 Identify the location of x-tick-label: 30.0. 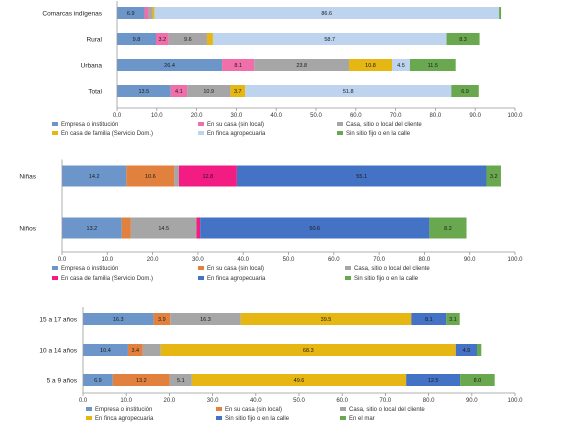
(213, 401).